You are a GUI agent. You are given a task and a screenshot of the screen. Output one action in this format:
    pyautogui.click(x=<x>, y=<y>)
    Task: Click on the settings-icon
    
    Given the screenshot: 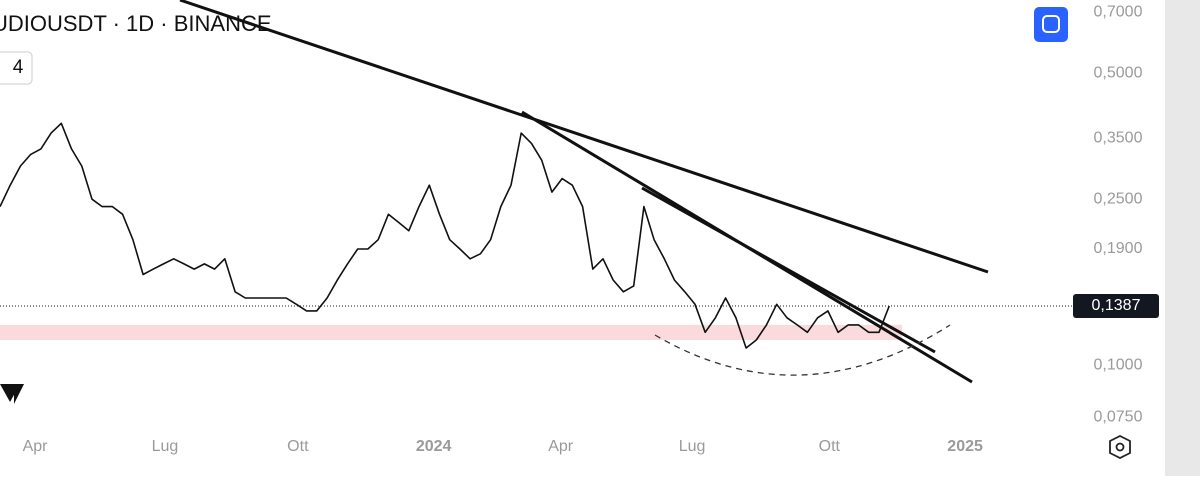 What is the action you would take?
    pyautogui.click(x=1120, y=447)
    